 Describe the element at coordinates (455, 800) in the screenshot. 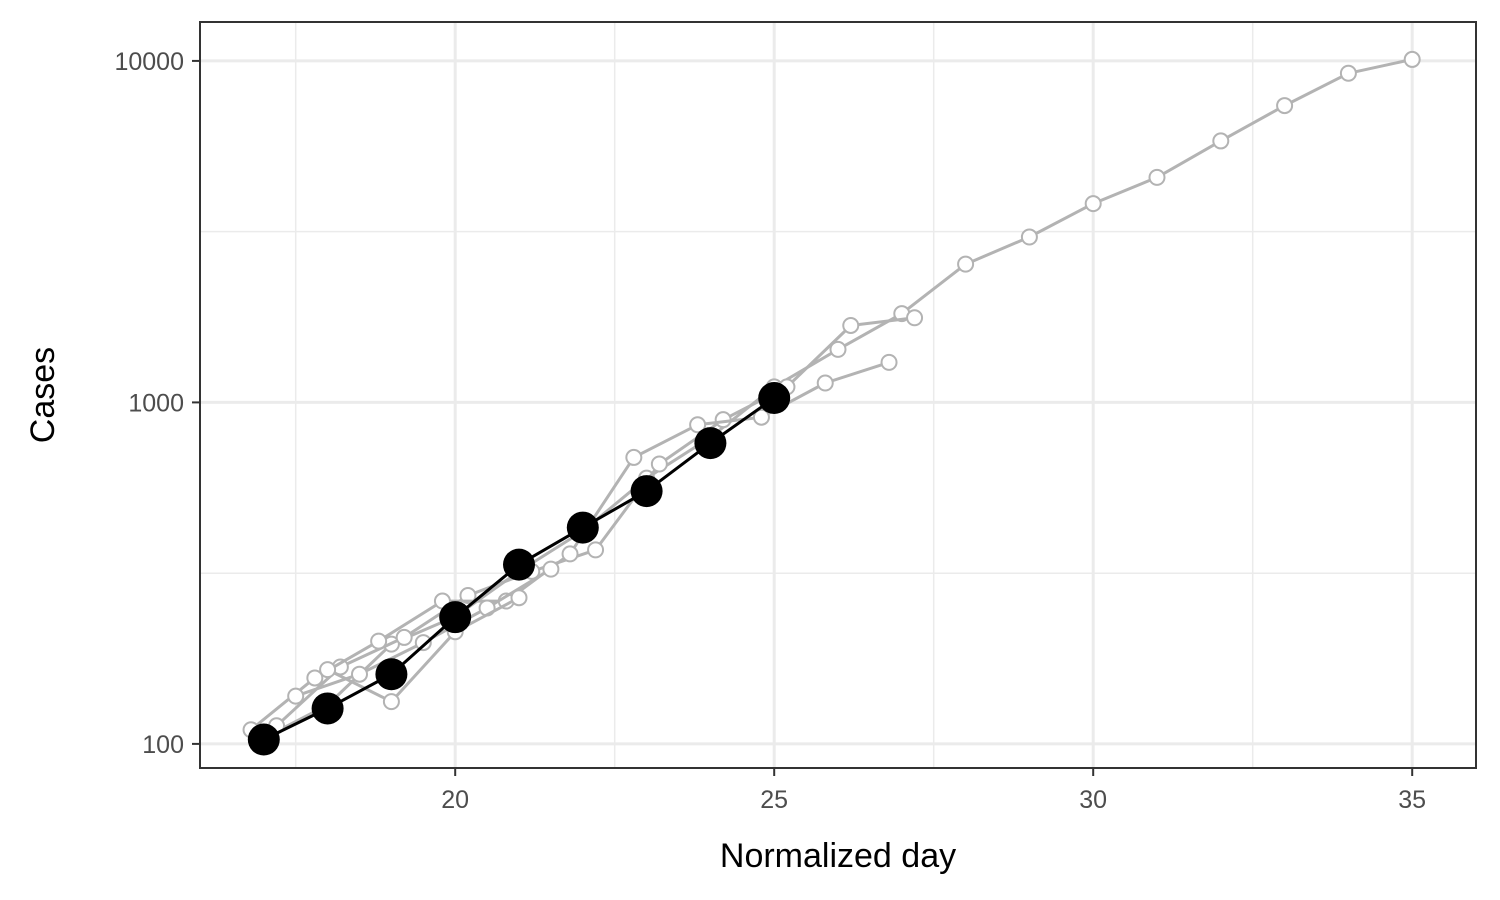

I see `x-tick-label: 20` at that location.